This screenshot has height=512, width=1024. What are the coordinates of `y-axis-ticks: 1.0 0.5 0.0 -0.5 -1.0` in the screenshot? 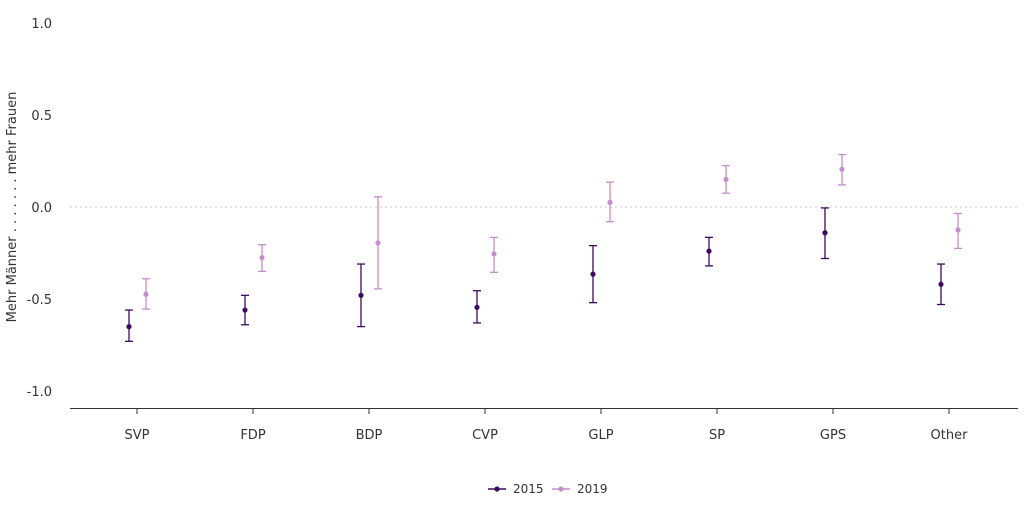 It's located at (39, 208).